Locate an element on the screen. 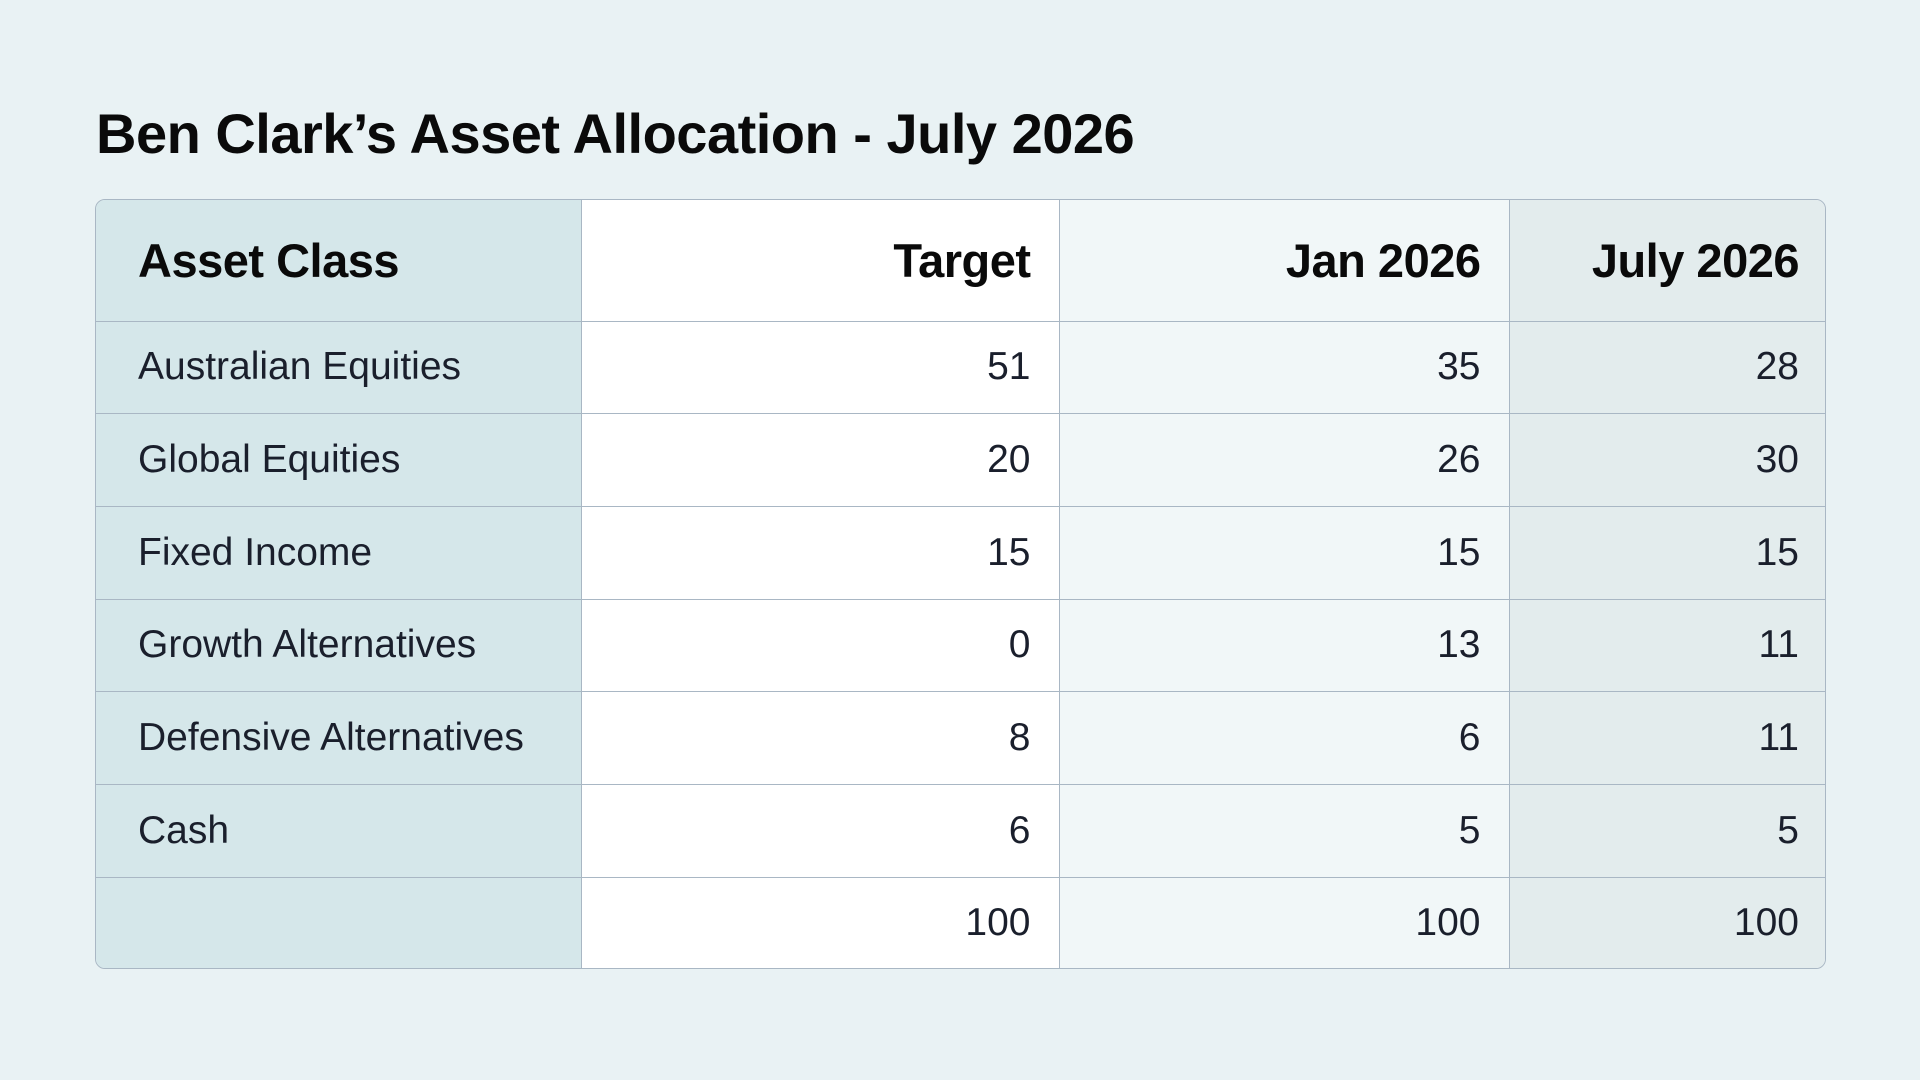  jan-2026-cell: 26 is located at coordinates (1284, 460).